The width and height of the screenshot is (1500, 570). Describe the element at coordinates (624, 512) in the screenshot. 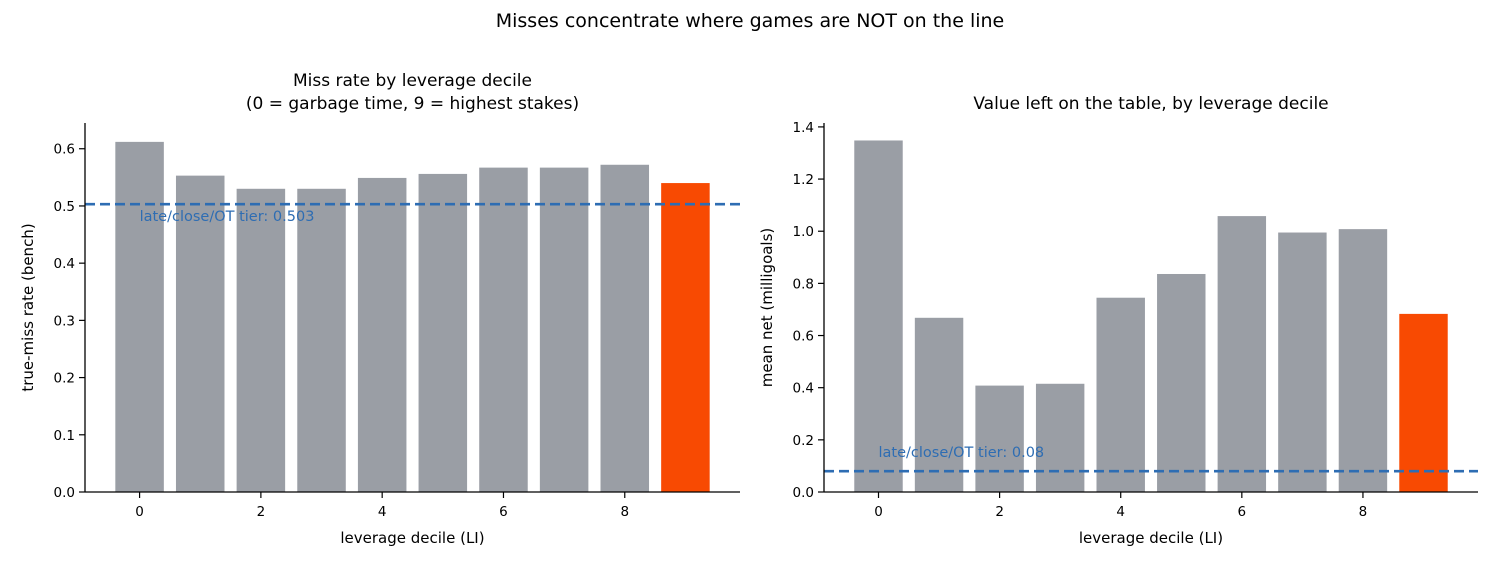

I see `panel-1-x-tick-label: 8` at that location.